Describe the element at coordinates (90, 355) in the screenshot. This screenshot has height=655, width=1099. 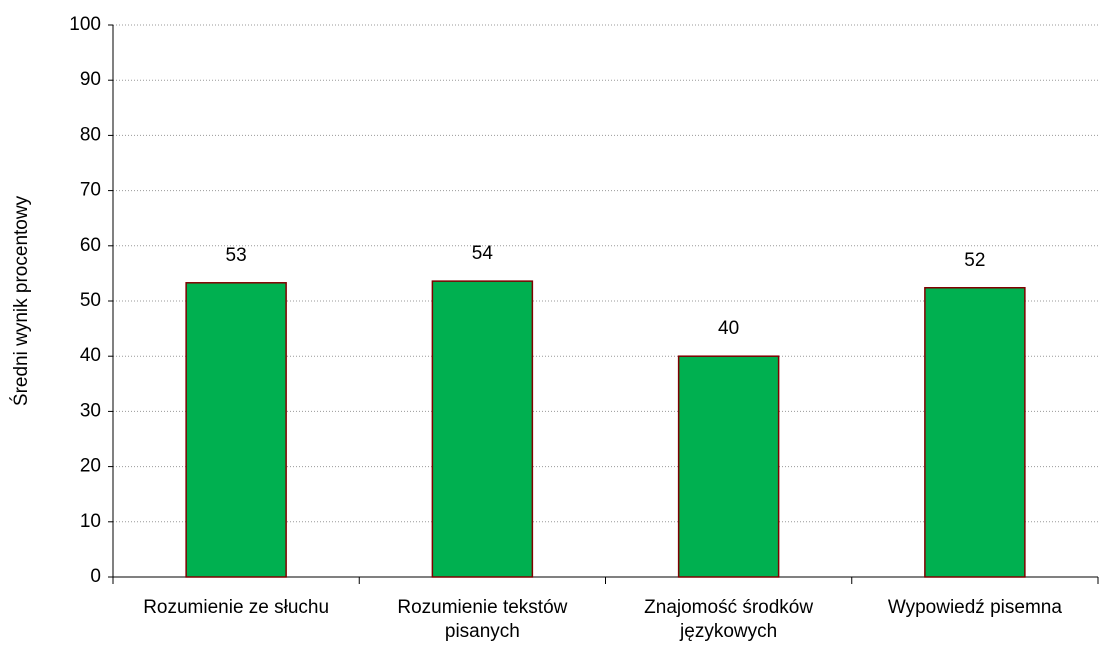
I see `y-tick-label: 40` at that location.